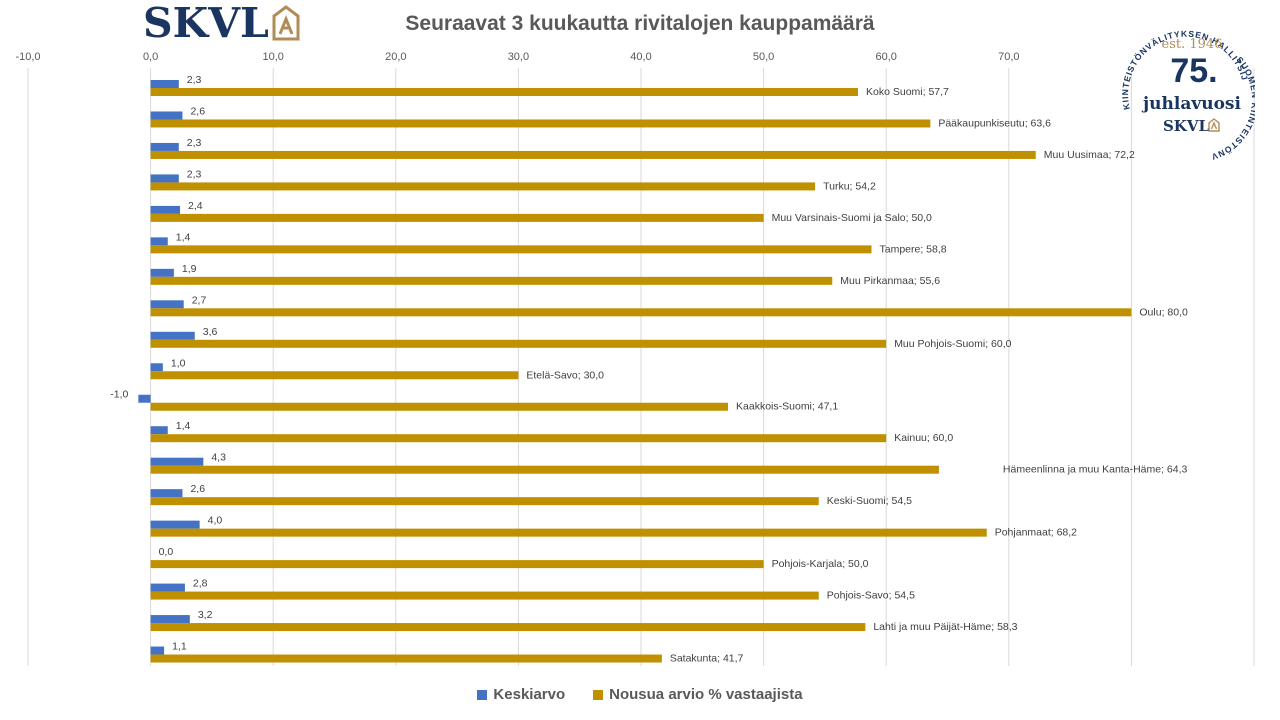 The image size is (1280, 720). I want to click on legend-label-nousua: Nousua arvio % vastaajista, so click(706, 694).